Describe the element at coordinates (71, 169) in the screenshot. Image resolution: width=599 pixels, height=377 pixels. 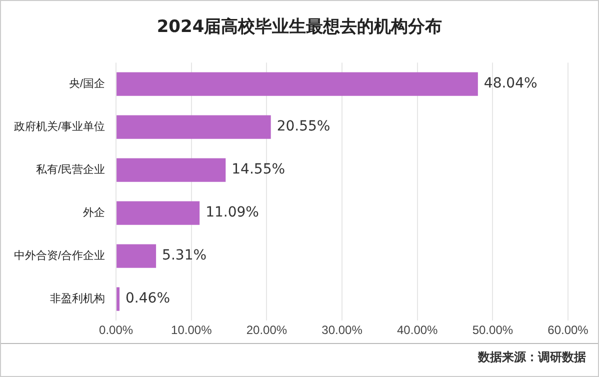
I see `y-tick-label: 私有/民营企业` at that location.